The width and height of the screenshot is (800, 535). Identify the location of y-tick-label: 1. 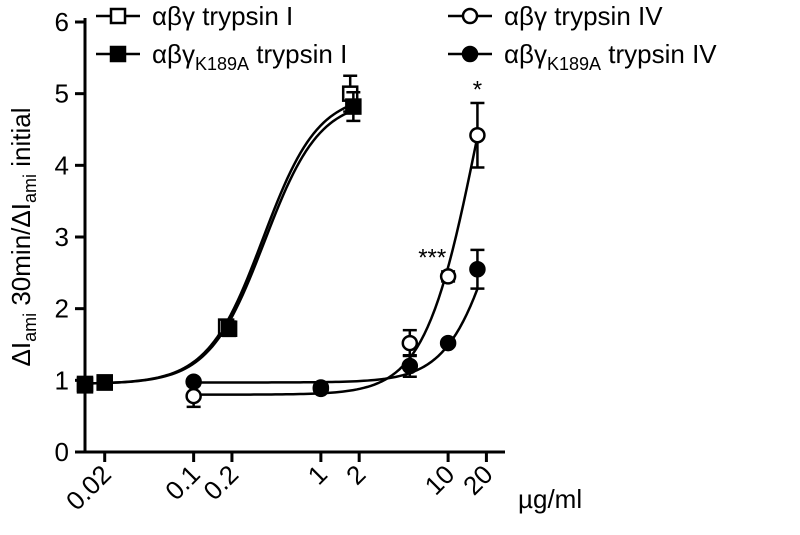
(62, 380).